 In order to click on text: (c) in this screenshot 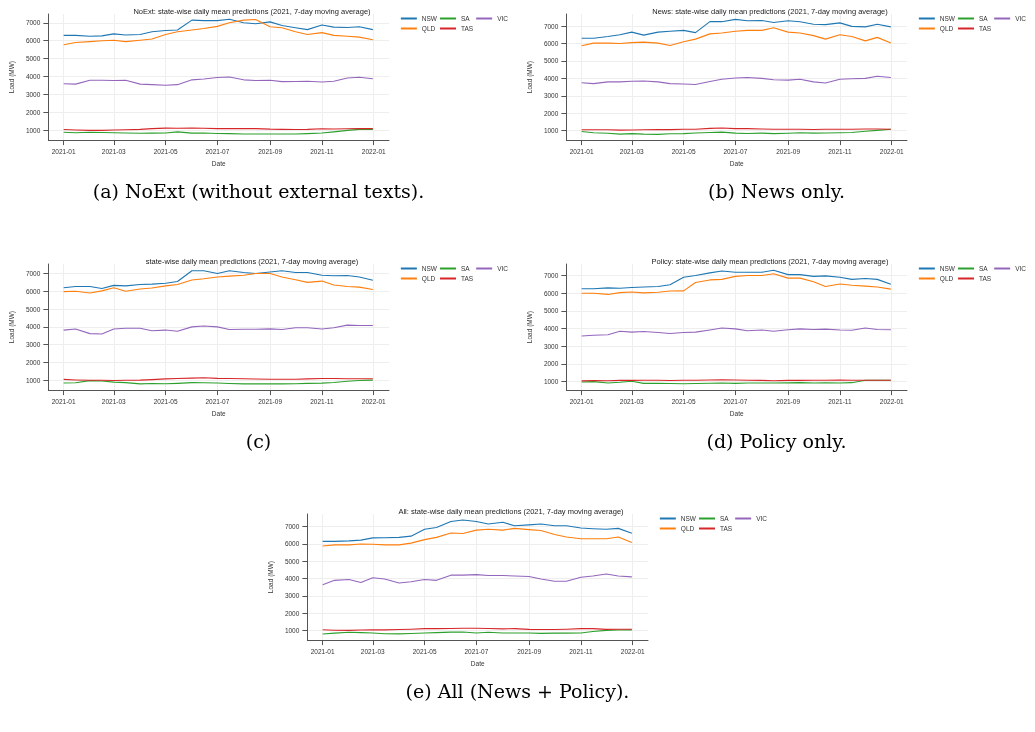, I will do `click(258, 441)`.